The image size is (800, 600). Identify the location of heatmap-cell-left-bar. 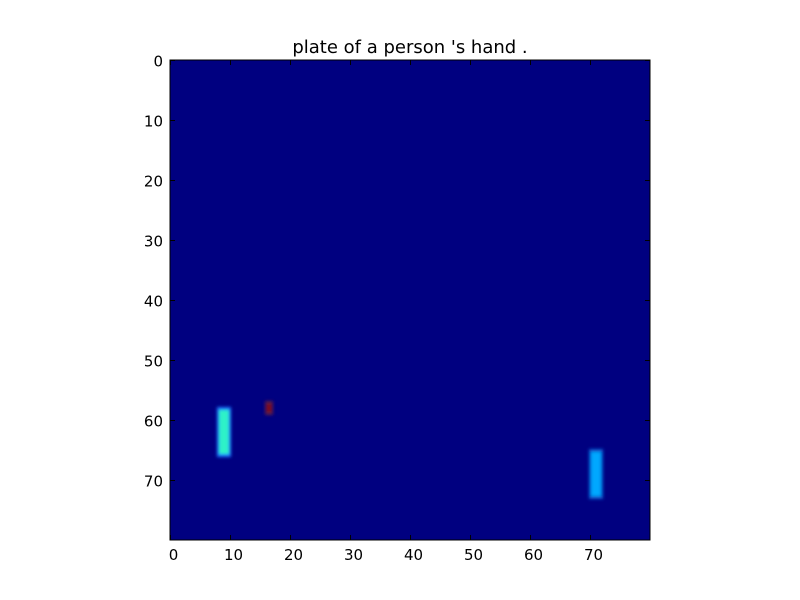
(224, 432).